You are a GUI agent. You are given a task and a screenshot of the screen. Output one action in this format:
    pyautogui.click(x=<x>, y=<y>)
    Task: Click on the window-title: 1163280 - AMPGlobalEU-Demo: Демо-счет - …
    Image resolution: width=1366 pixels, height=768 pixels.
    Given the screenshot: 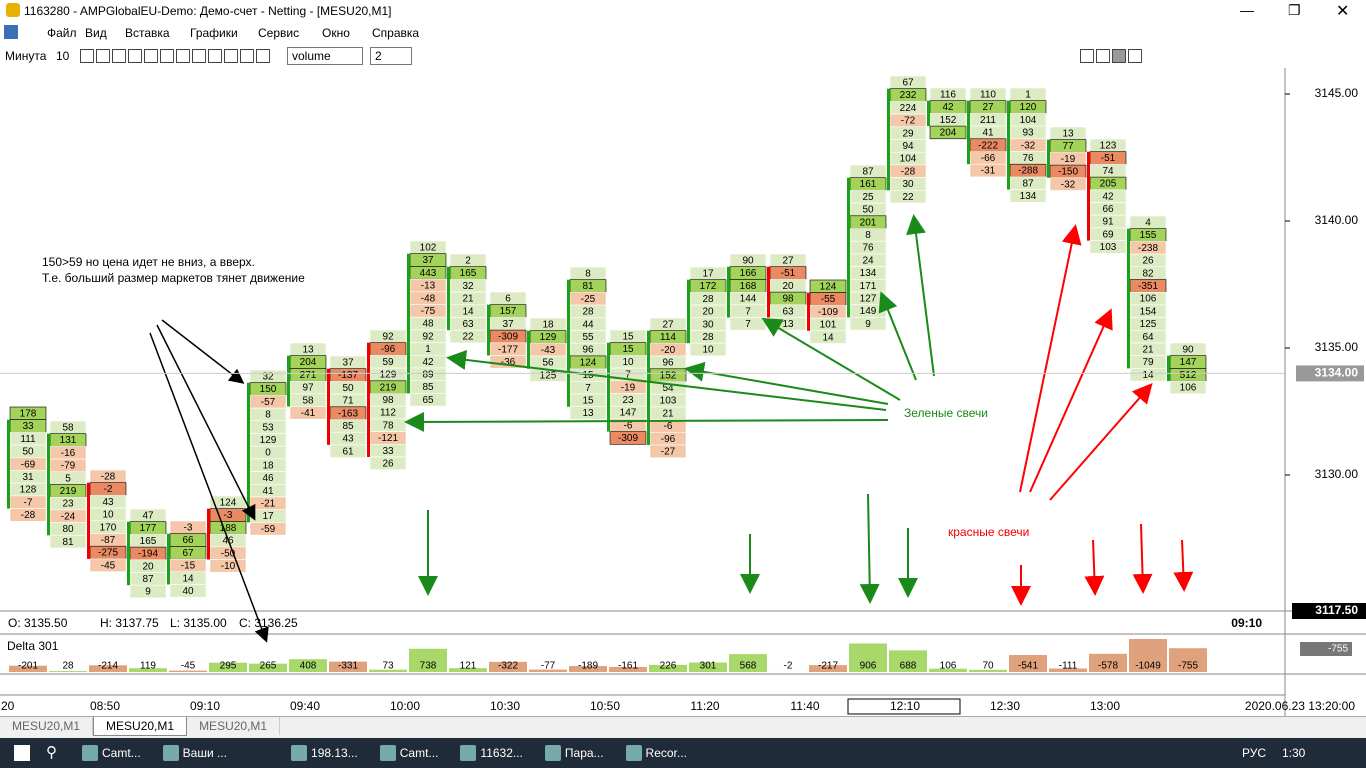 What is the action you would take?
    pyautogui.click(x=208, y=11)
    